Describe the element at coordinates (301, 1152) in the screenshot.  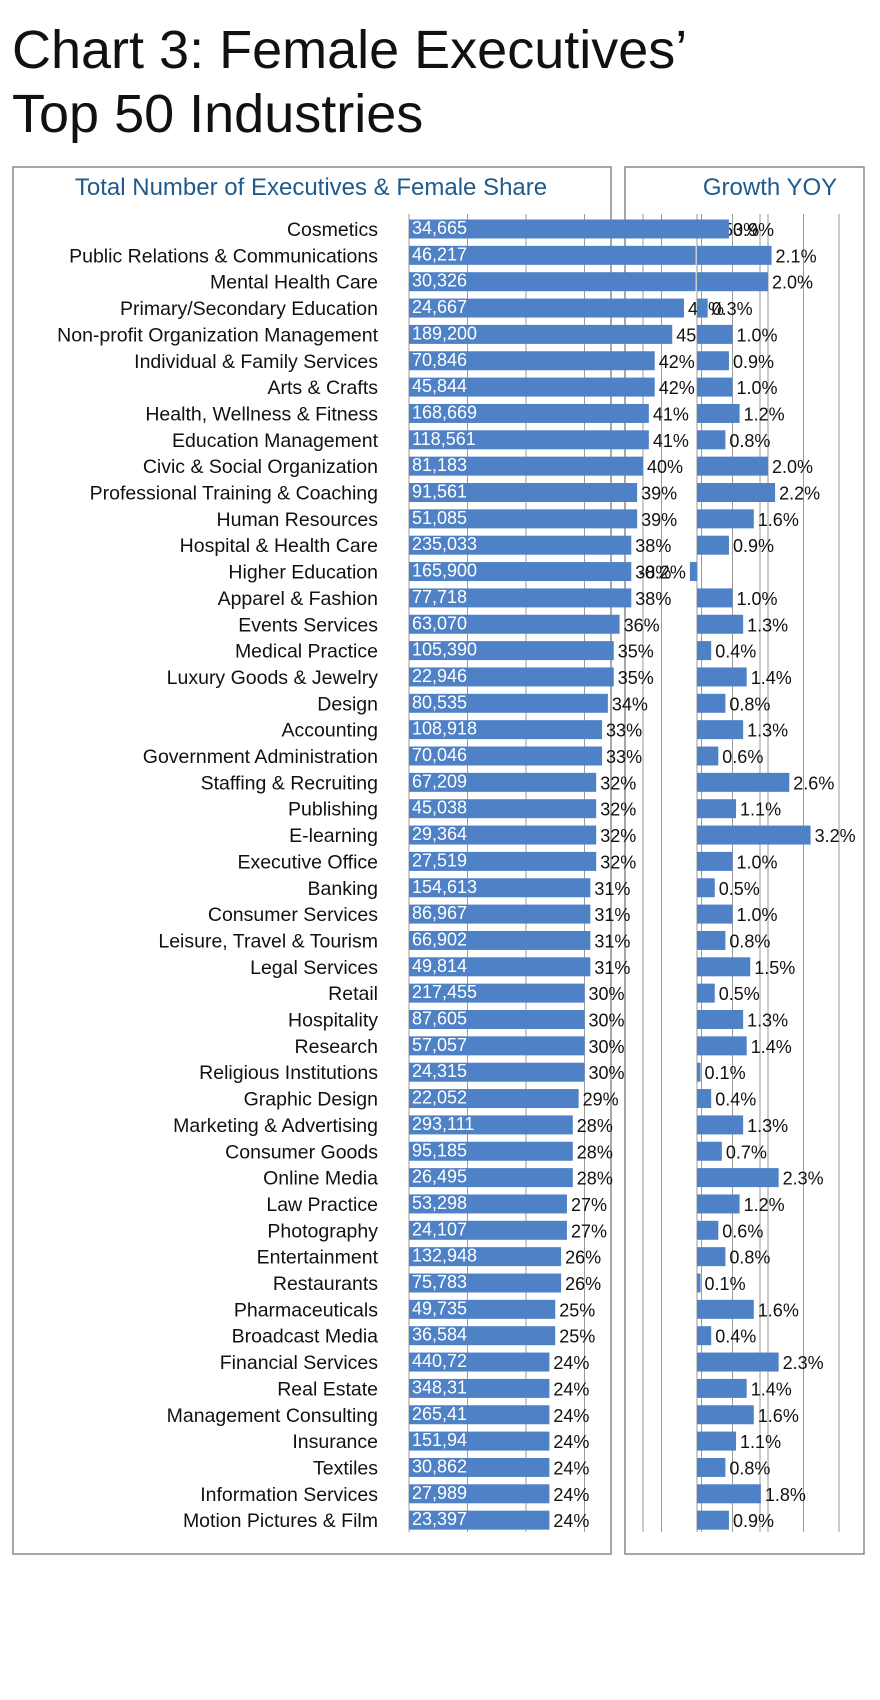
I see `category-label: Consumer Goods` at that location.